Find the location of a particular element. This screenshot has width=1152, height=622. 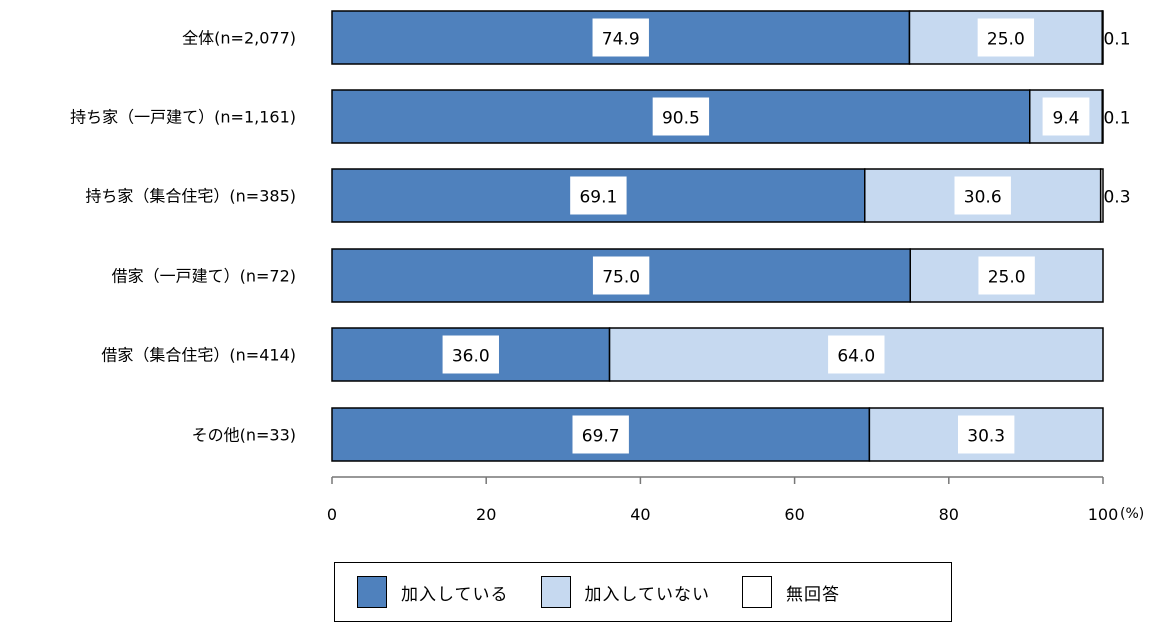

legend-item-no-answer: 無回答 is located at coordinates (791, 592).